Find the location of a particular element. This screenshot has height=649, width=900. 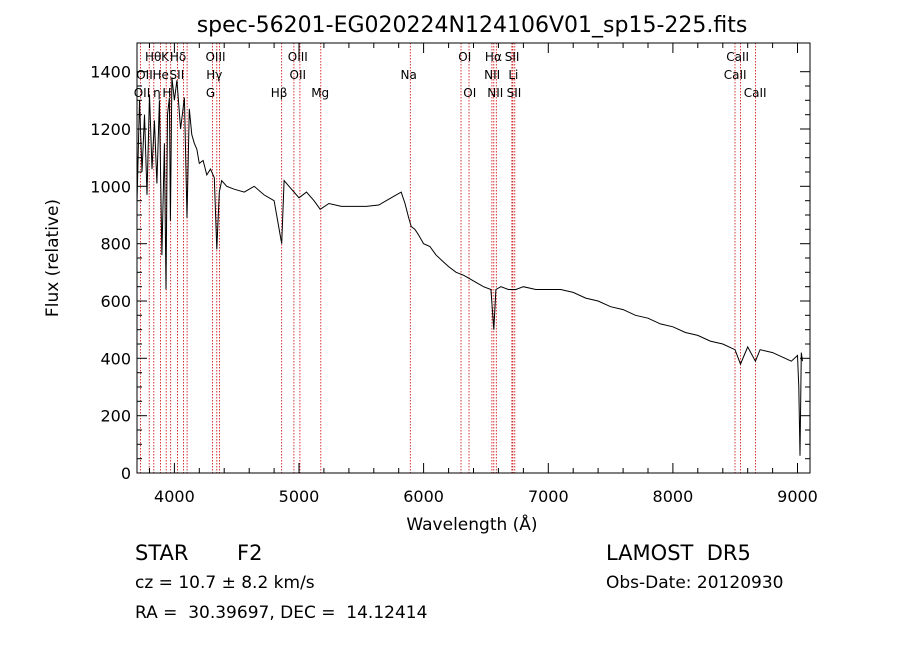

line-label: Hβ is located at coordinates (279, 93).